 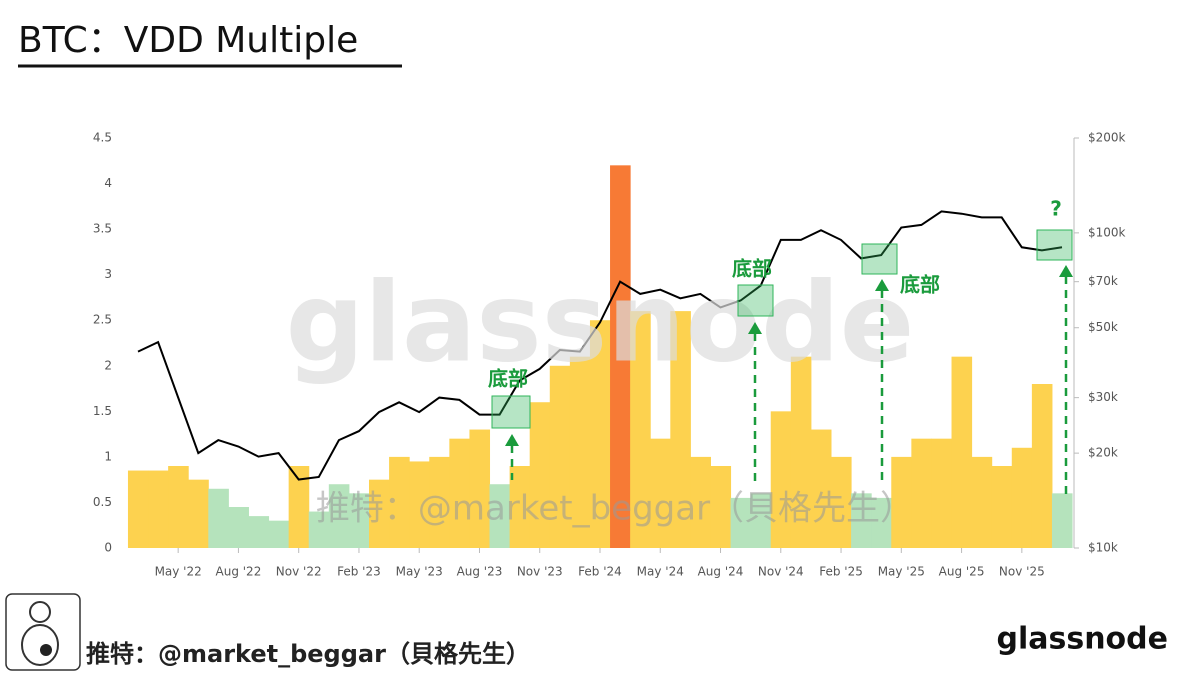 I want to click on x-tick-label: Aug '25, so click(x=962, y=572).